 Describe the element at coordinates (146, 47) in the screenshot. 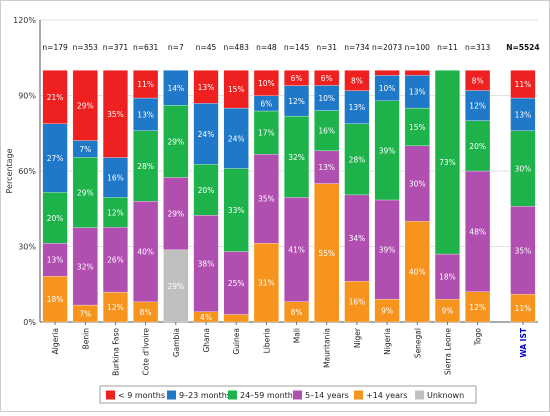

I see `n-label: n=631` at that location.